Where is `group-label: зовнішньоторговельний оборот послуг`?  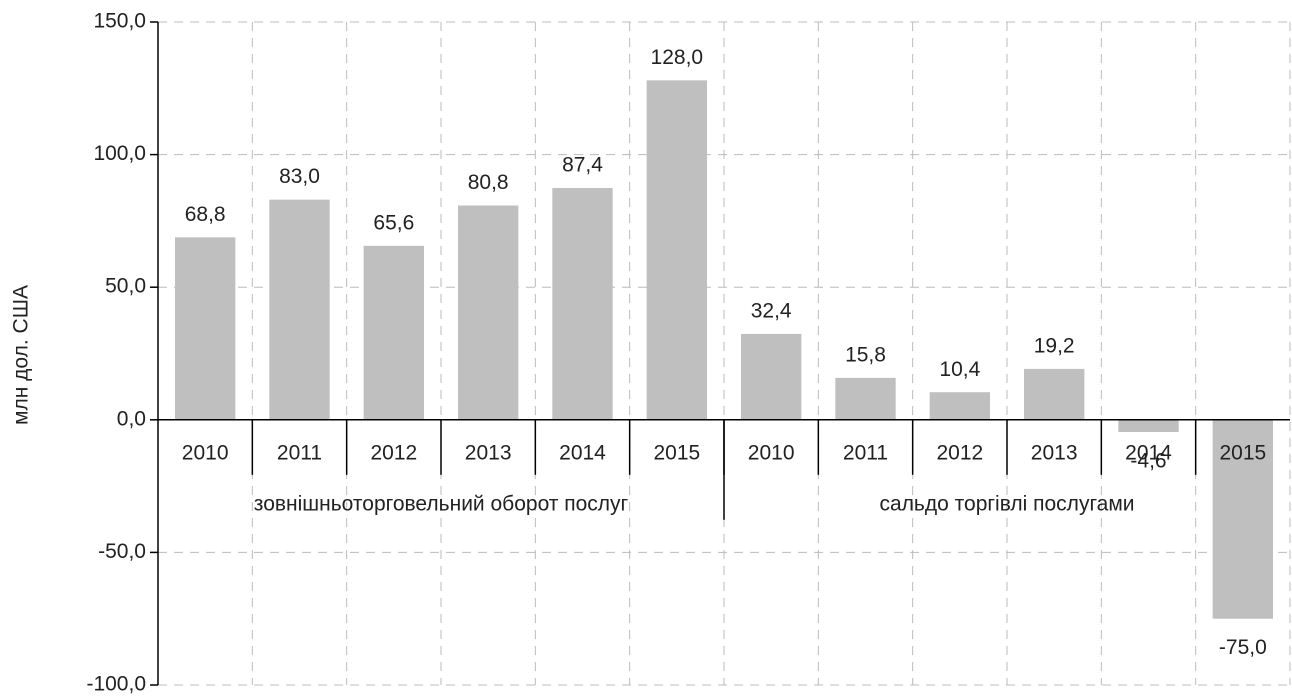
group-label: зовнішньоторговельний оборот послуг is located at coordinates (441, 503).